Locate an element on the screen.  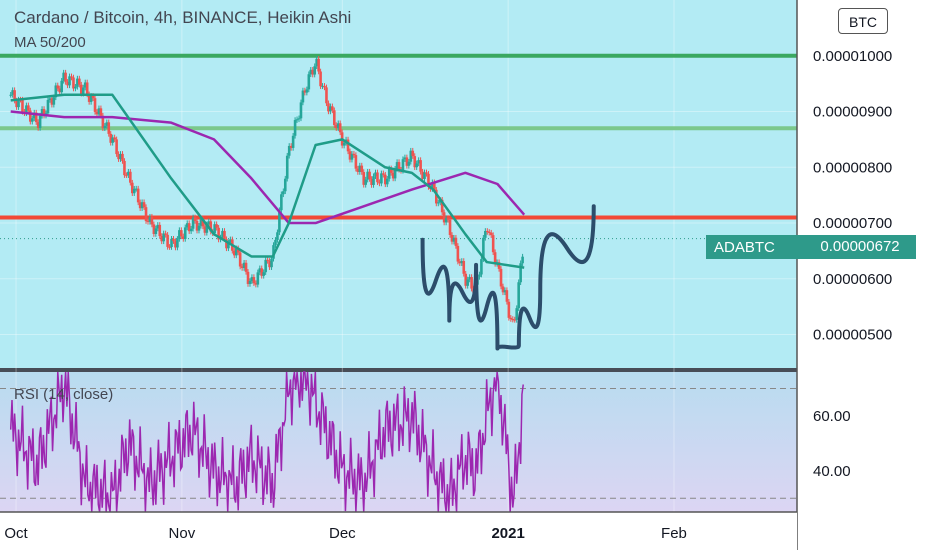
ma-indicator-label: MA 50/200 is located at coordinates (50, 42).